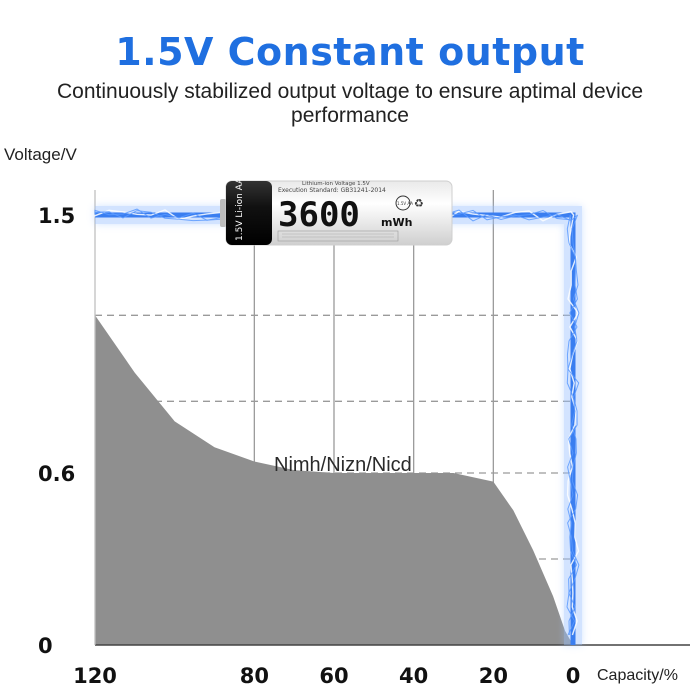 This screenshot has height=700, width=700. I want to click on battery-badge, so click(403, 203).